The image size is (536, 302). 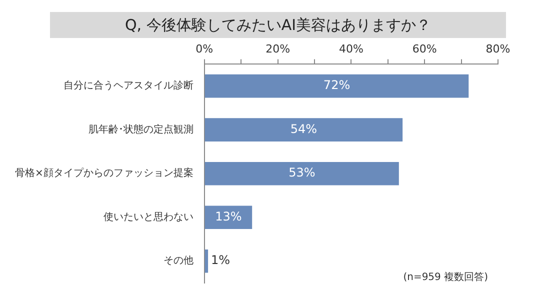 What do you see at coordinates (278, 25) in the screenshot?
I see `chart-title: Q, 今後体験してみたいAI美容はありますか？` at bounding box center [278, 25].